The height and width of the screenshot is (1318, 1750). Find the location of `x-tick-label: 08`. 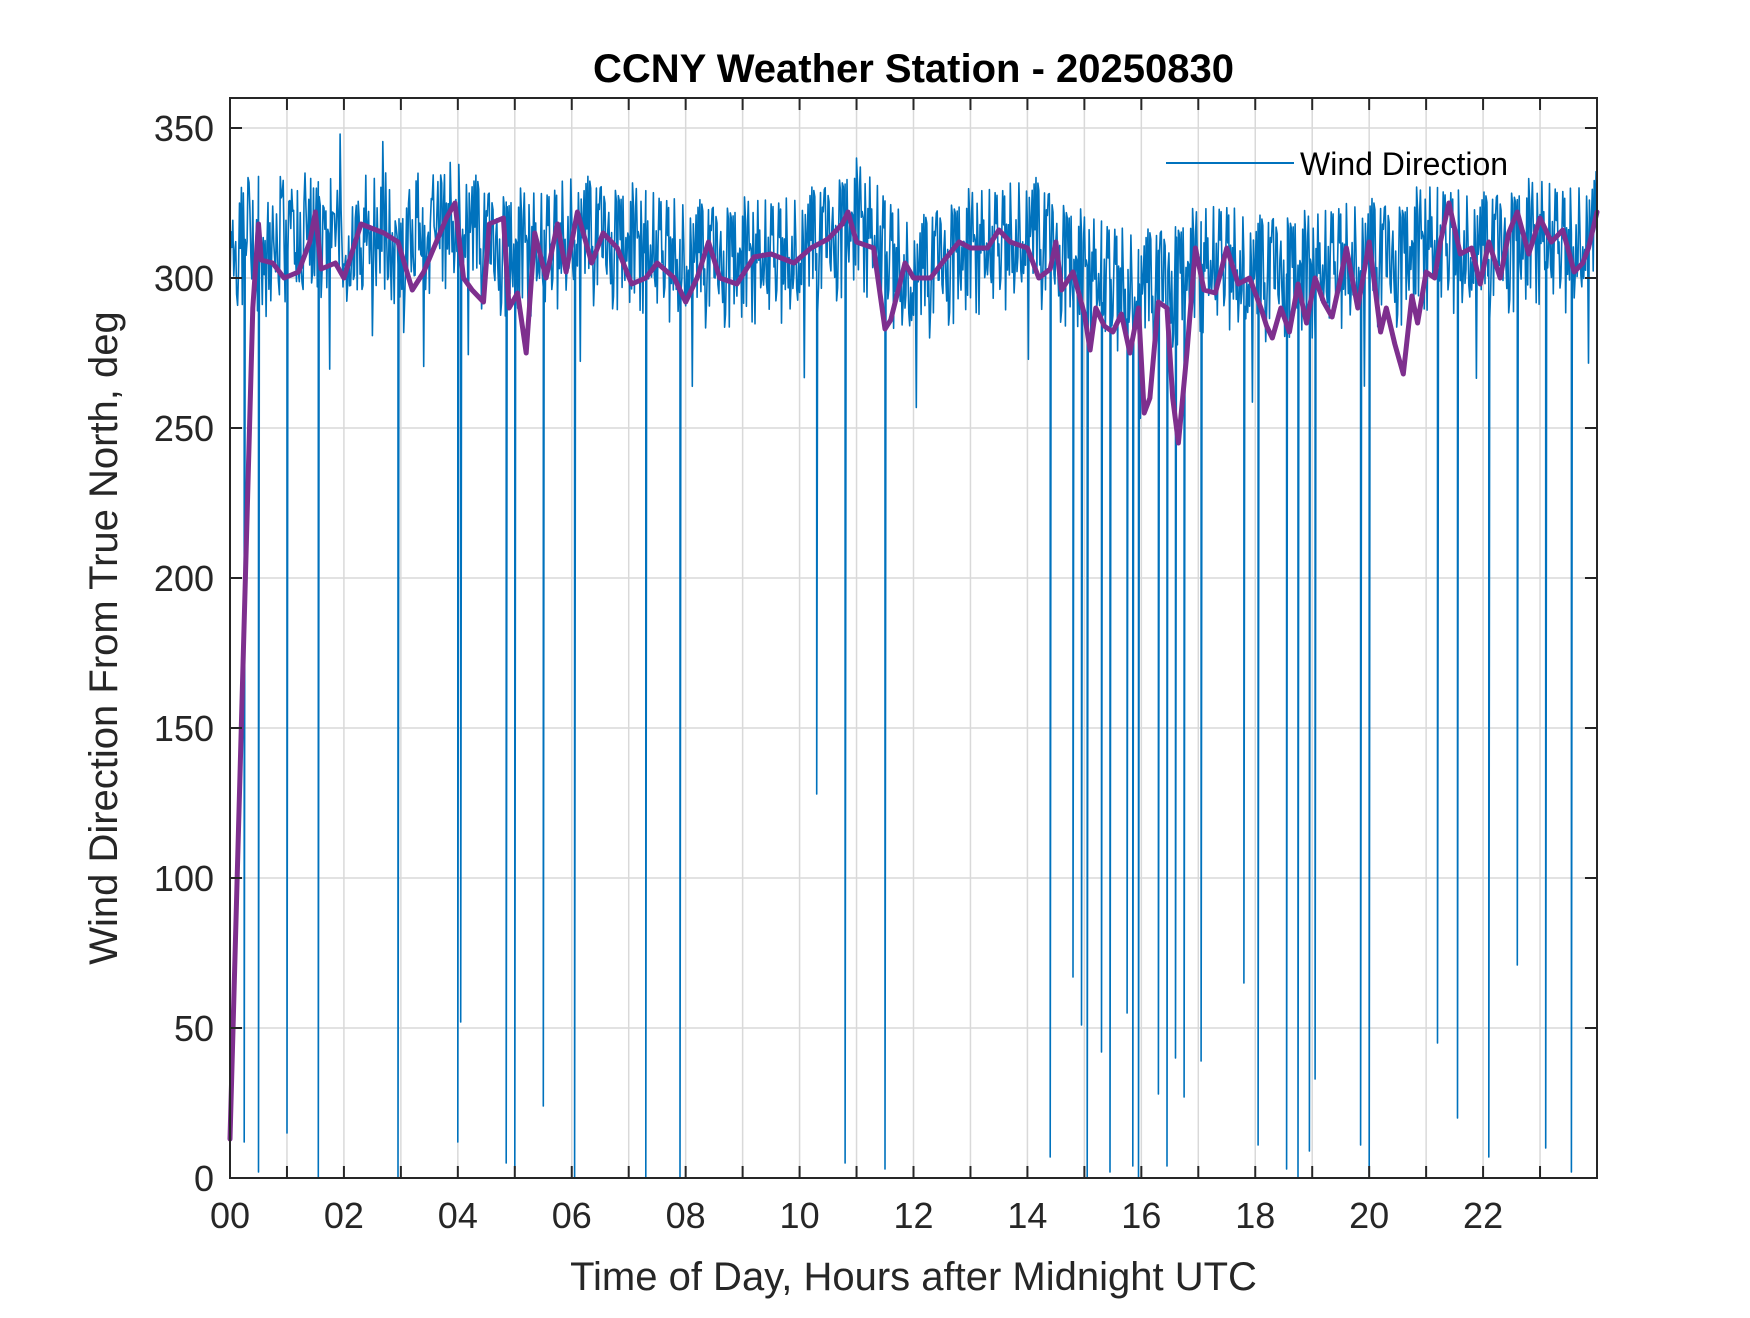

x-tick-label: 08 is located at coordinates (686, 1215).